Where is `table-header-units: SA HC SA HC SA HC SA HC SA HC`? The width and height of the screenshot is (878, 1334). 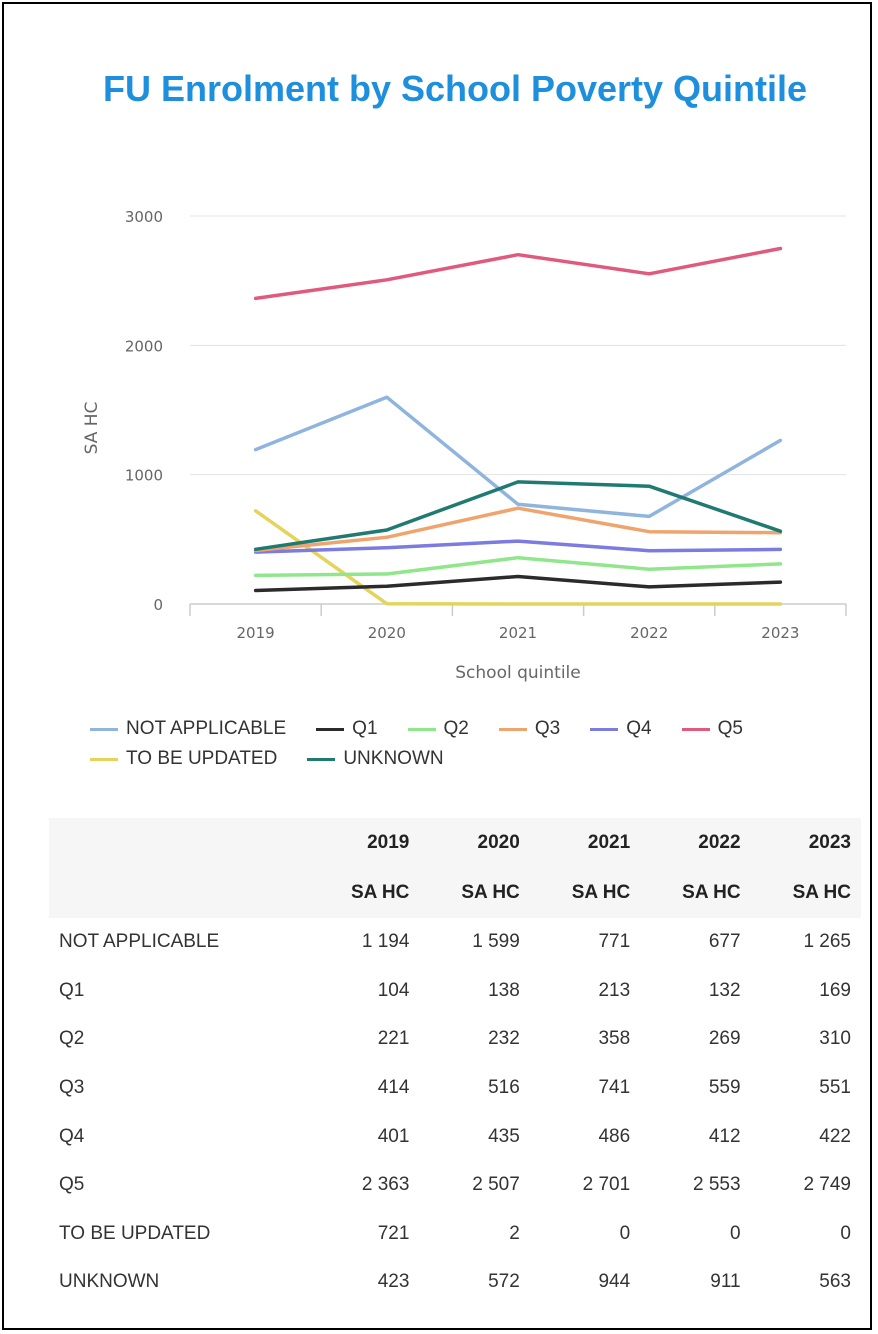
table-header-units: SA HC SA HC SA HC SA HC SA HC is located at coordinates (455, 893).